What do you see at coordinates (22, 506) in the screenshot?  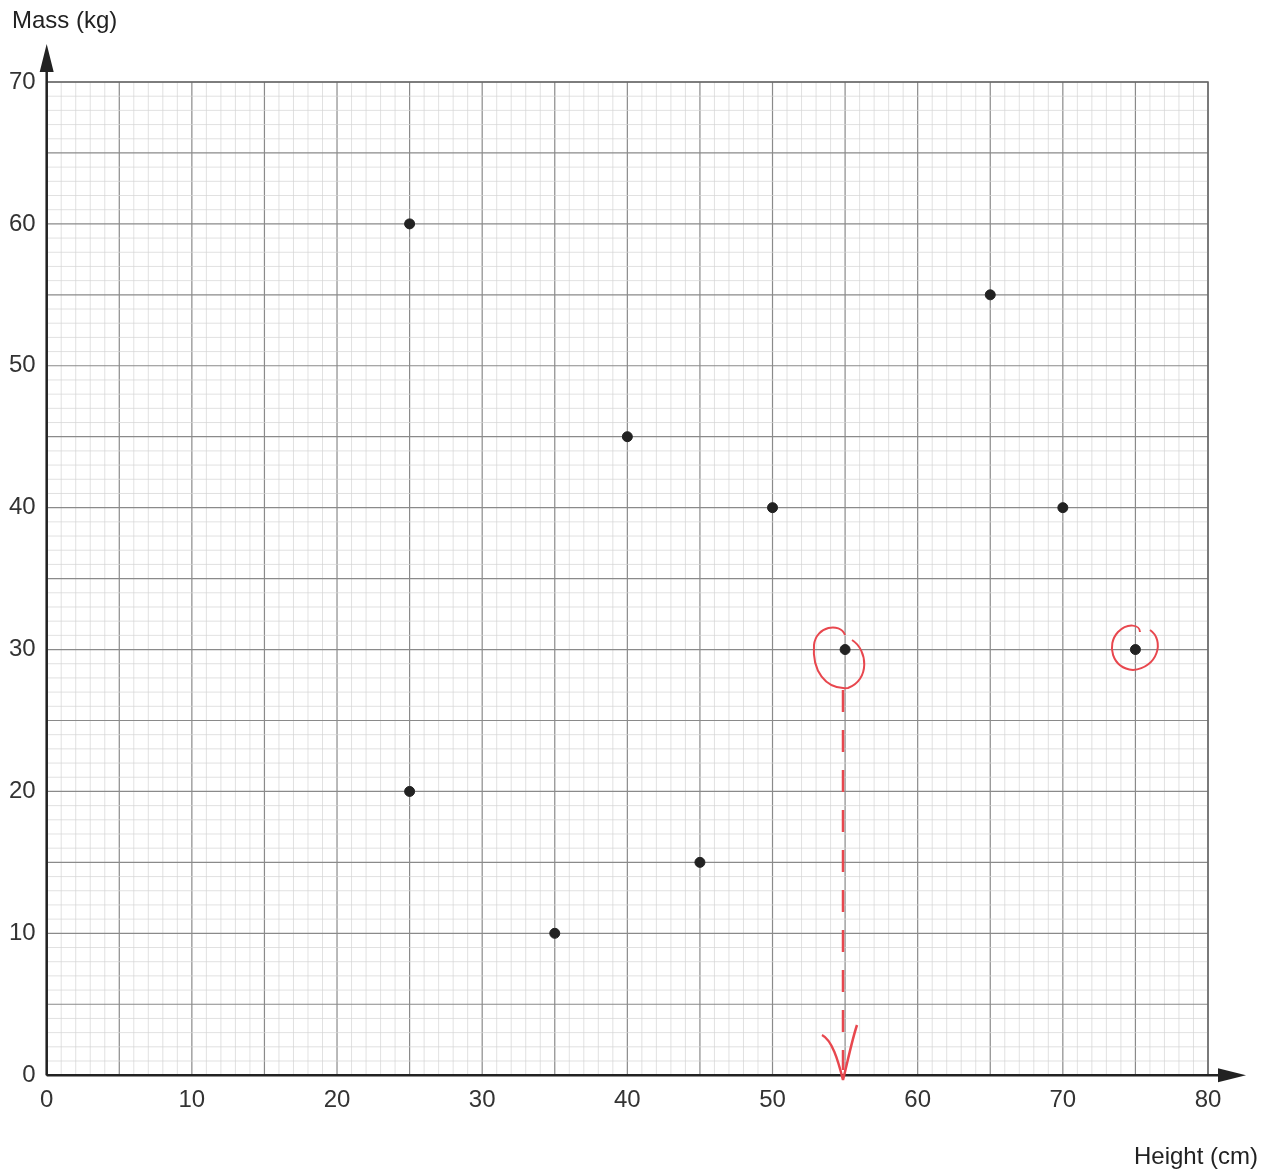 I see `y-tick-label: 40` at bounding box center [22, 506].